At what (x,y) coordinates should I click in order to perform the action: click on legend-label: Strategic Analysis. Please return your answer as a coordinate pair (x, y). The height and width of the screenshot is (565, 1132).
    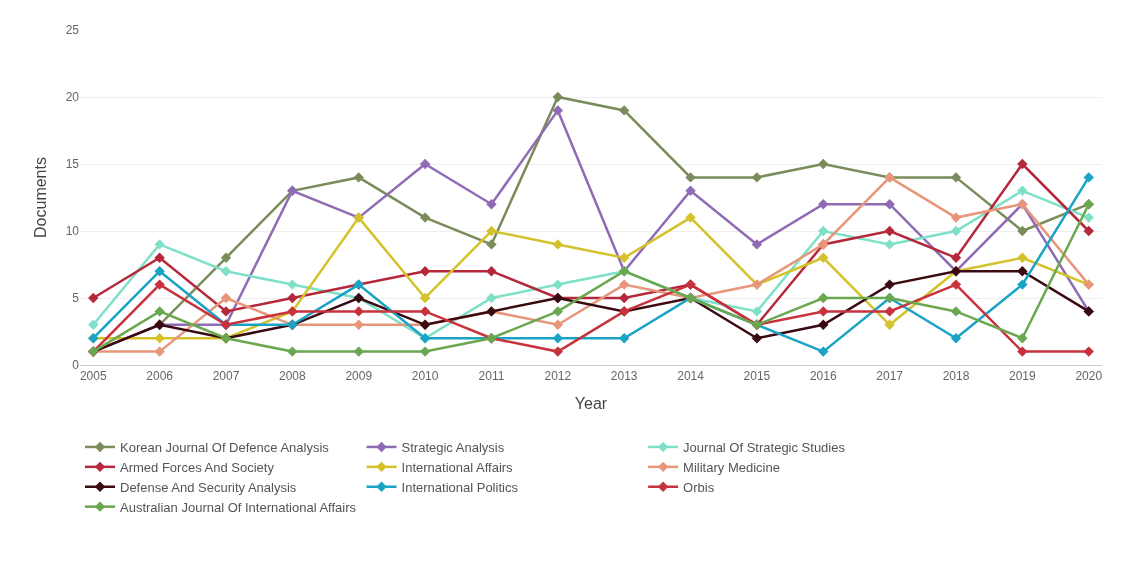
    Looking at the image, I should click on (453, 448).